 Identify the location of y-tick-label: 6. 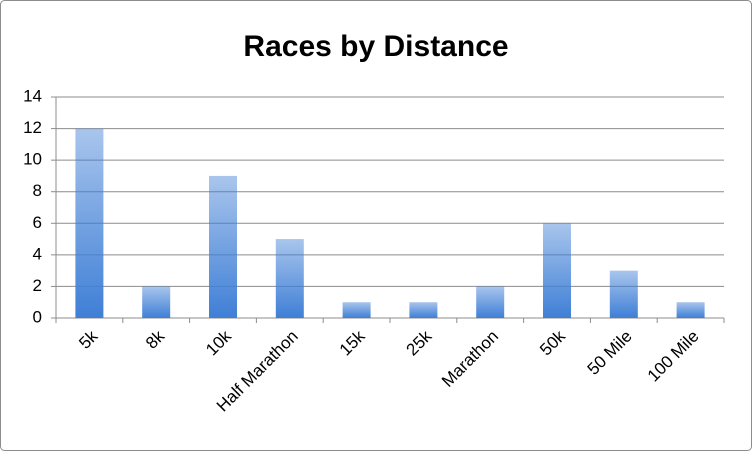
(37, 222).